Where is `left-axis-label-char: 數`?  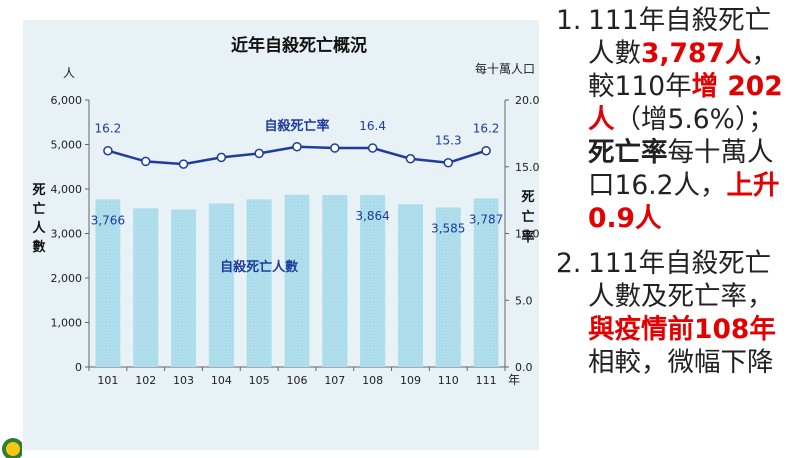
left-axis-label-char: 數 is located at coordinates (38, 247).